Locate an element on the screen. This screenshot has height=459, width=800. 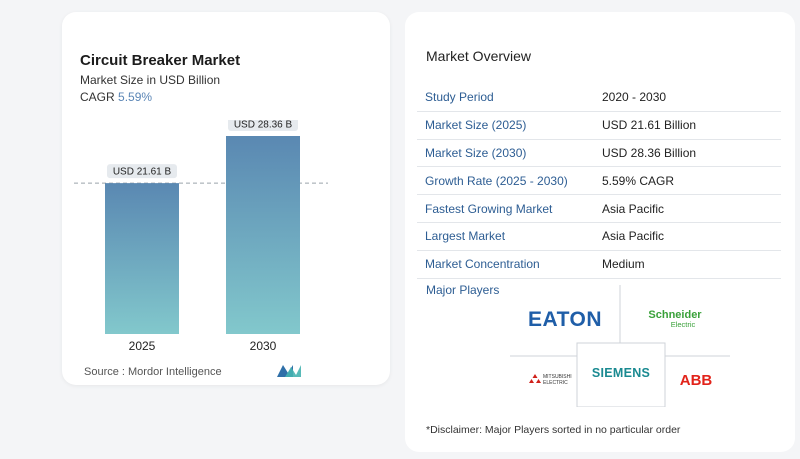
overview-row-value: 5.59% CAGR is located at coordinates (638, 180).